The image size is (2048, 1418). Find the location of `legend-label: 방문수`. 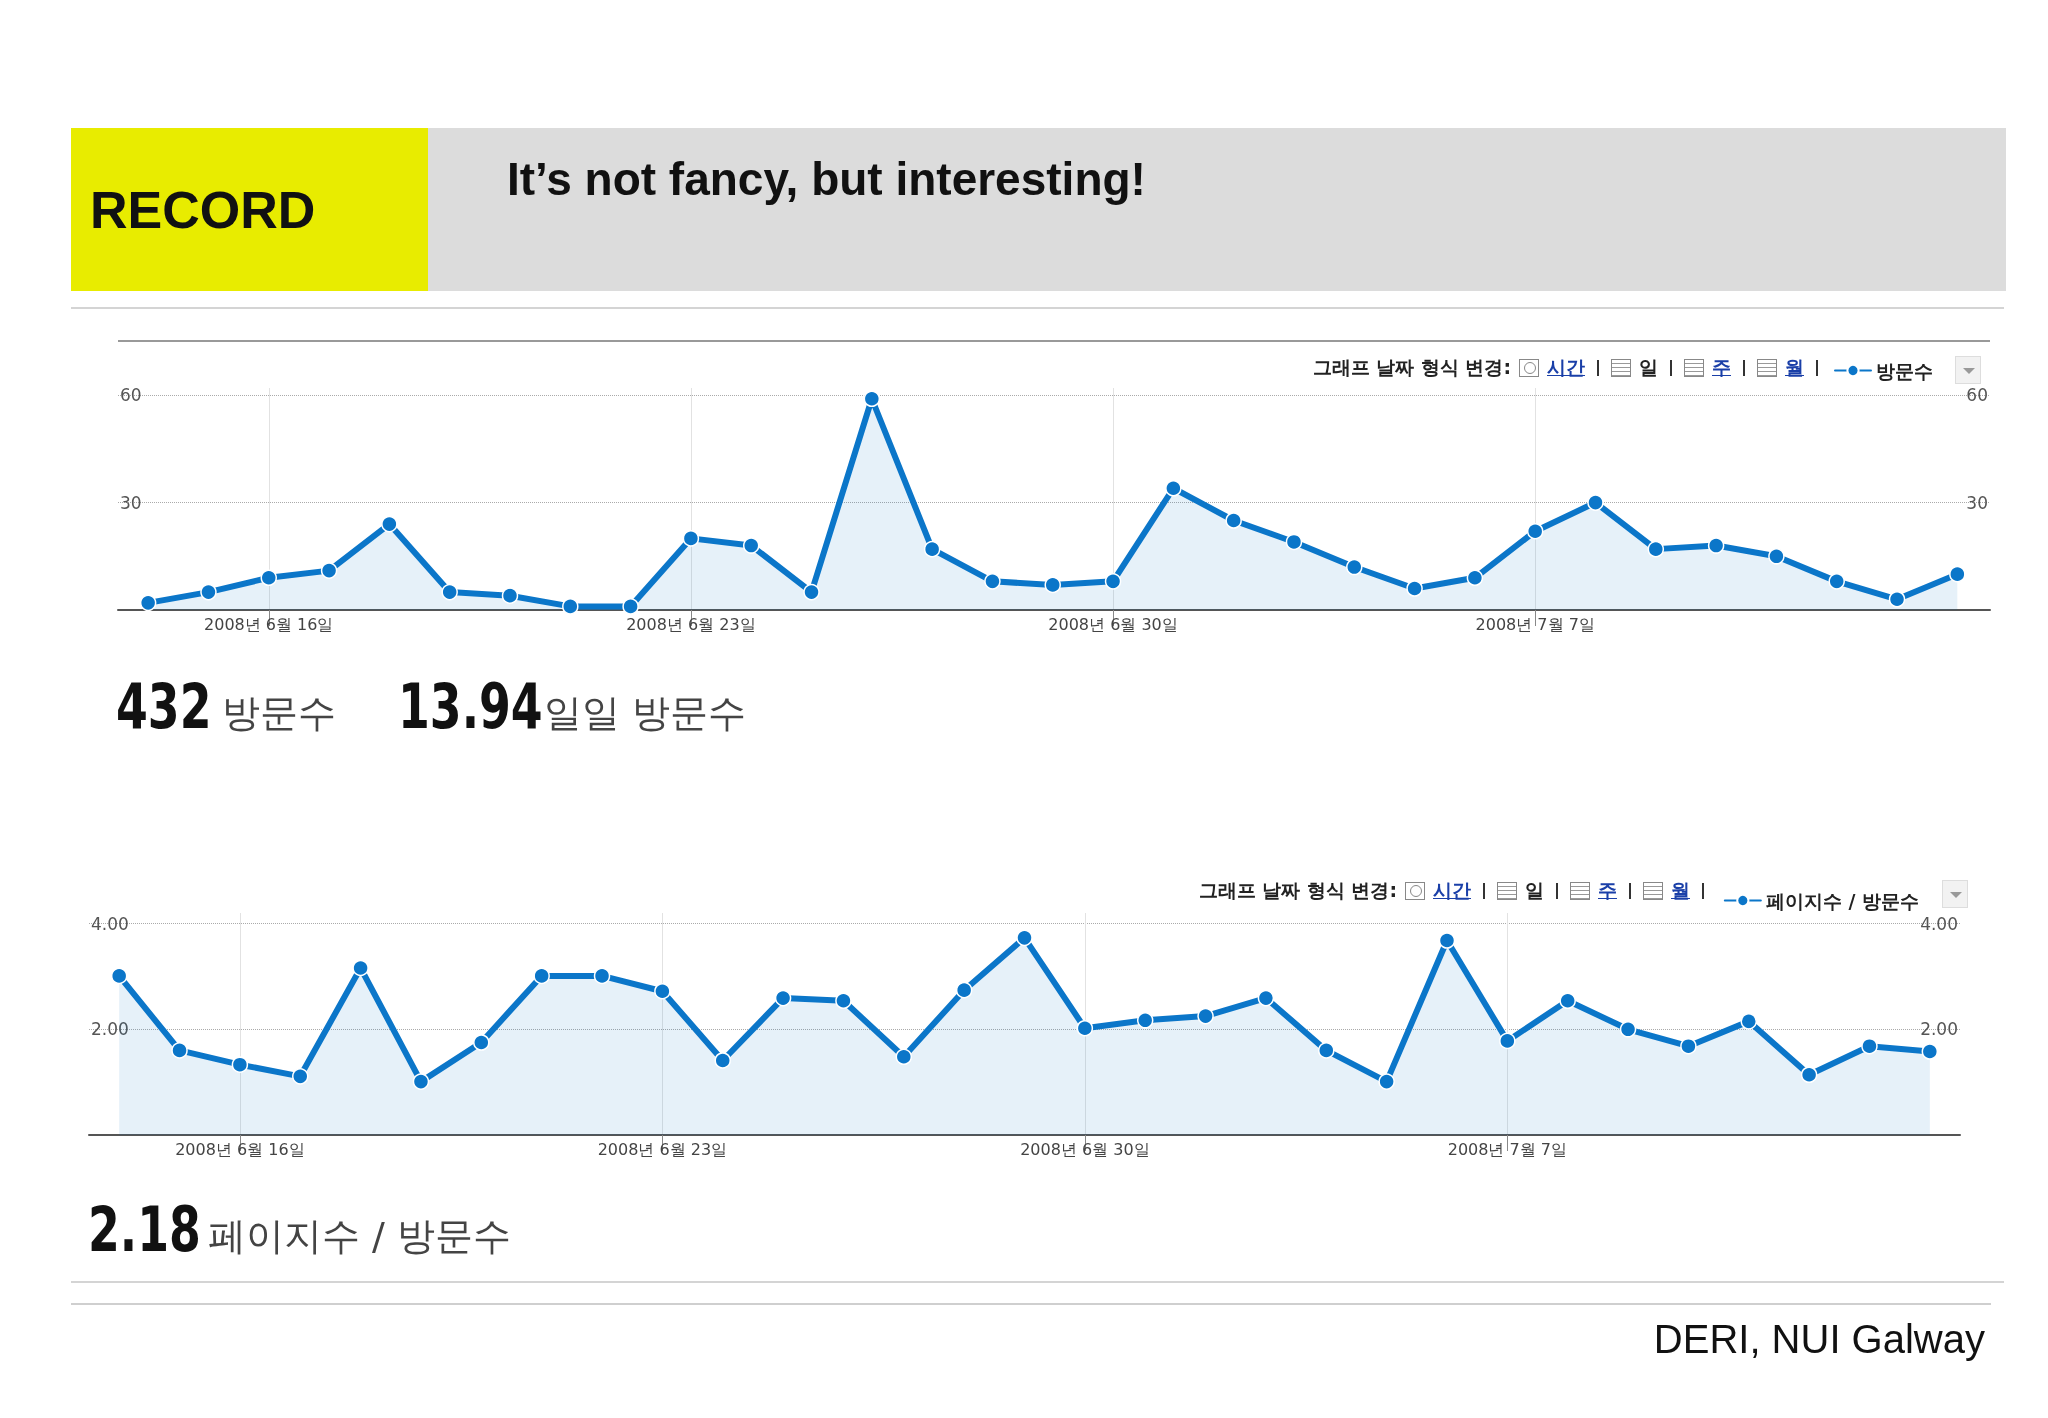

legend-label: 방문수 is located at coordinates (1904, 370).